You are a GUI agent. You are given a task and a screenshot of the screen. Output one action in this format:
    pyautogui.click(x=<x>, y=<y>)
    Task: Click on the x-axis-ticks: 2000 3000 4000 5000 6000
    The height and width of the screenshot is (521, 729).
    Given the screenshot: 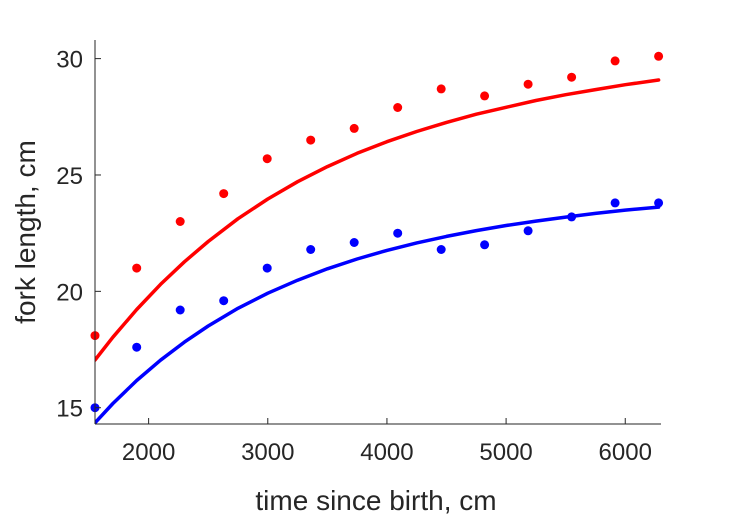 What is the action you would take?
    pyautogui.click(x=387, y=442)
    